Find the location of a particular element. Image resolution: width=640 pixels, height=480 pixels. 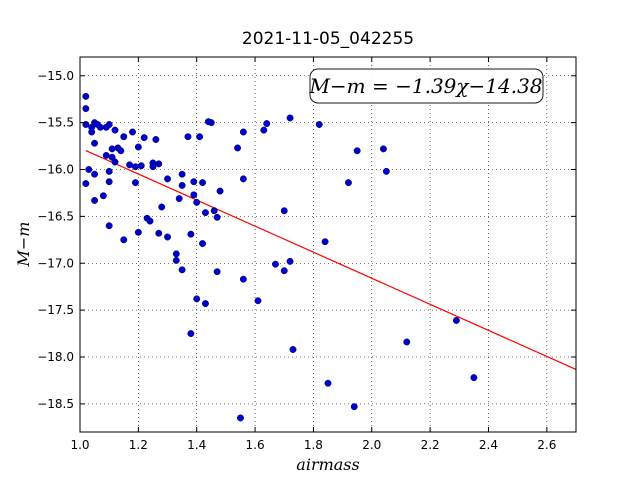

y-tick-labels: −15.0 −15.5 −16.0 −16.5 −17.0 −17.5 −18.0 −18.5 is located at coordinates (55, 240).